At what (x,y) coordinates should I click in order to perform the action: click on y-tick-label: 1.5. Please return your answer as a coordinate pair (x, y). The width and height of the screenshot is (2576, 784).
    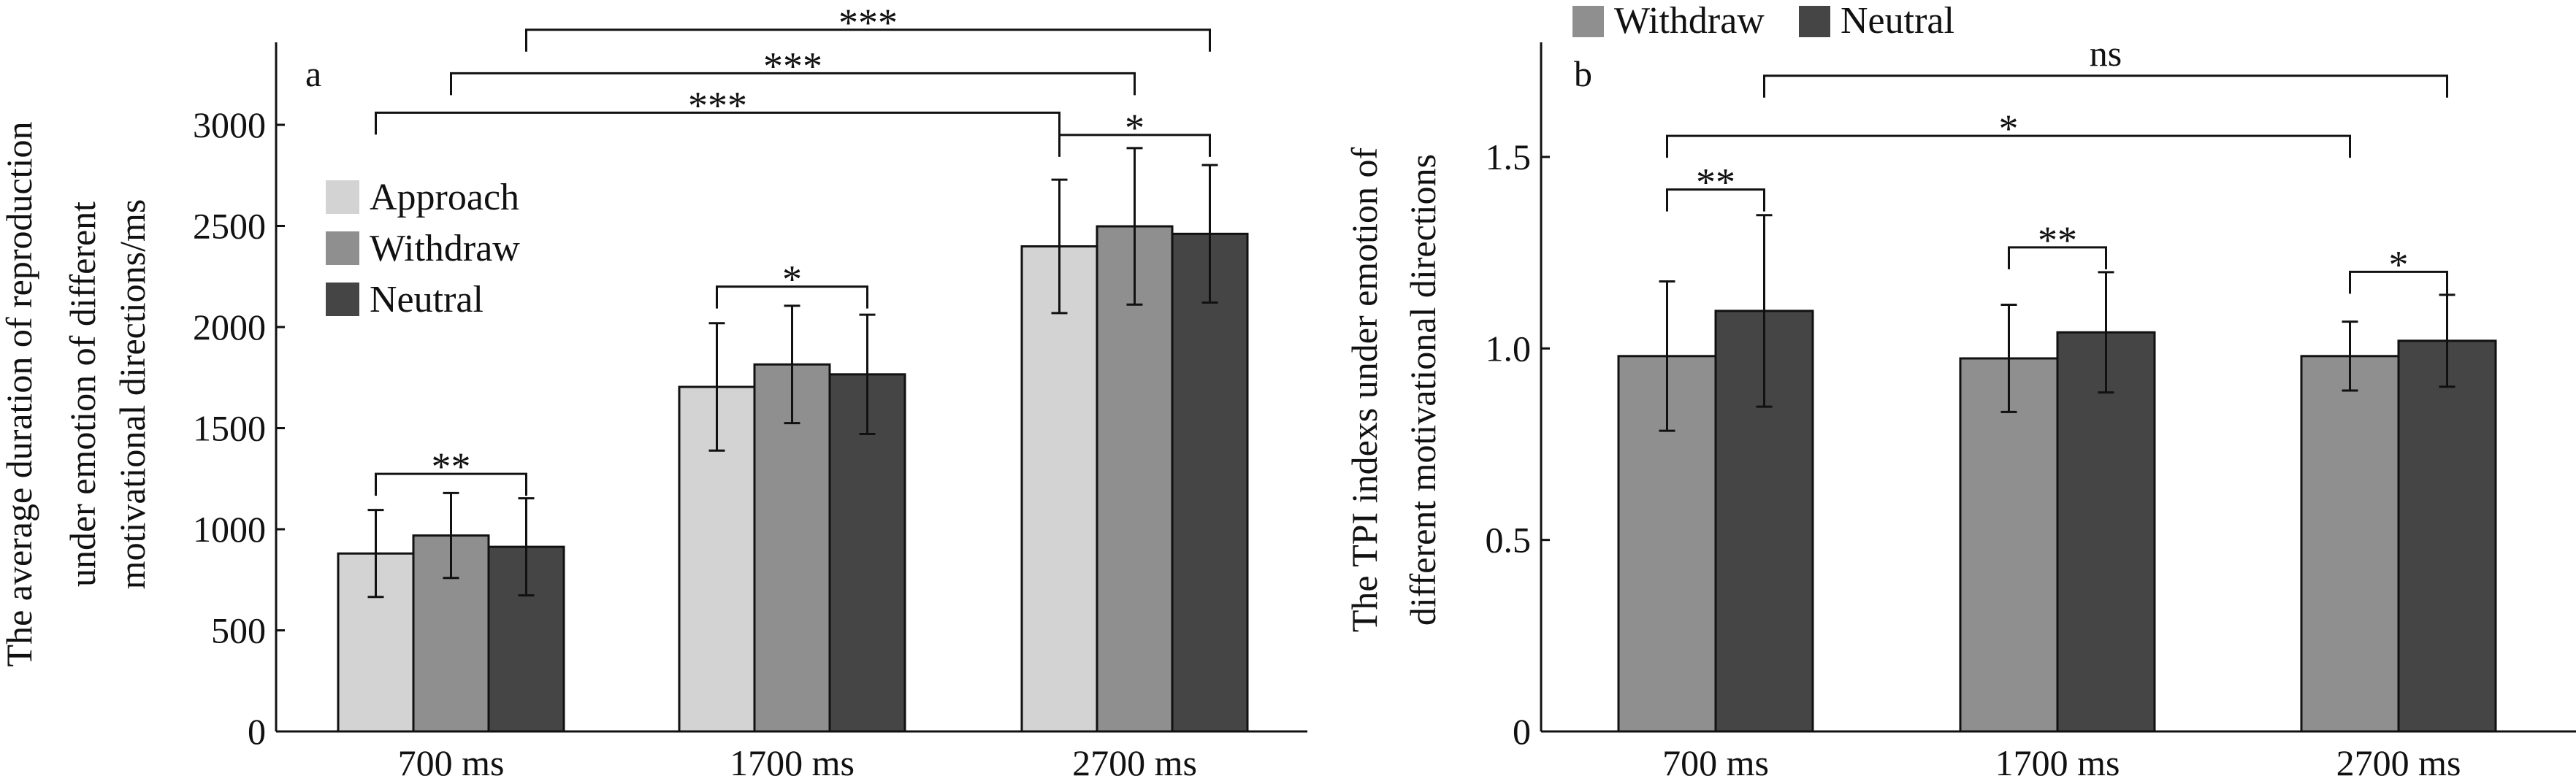
    Looking at the image, I should click on (1509, 157).